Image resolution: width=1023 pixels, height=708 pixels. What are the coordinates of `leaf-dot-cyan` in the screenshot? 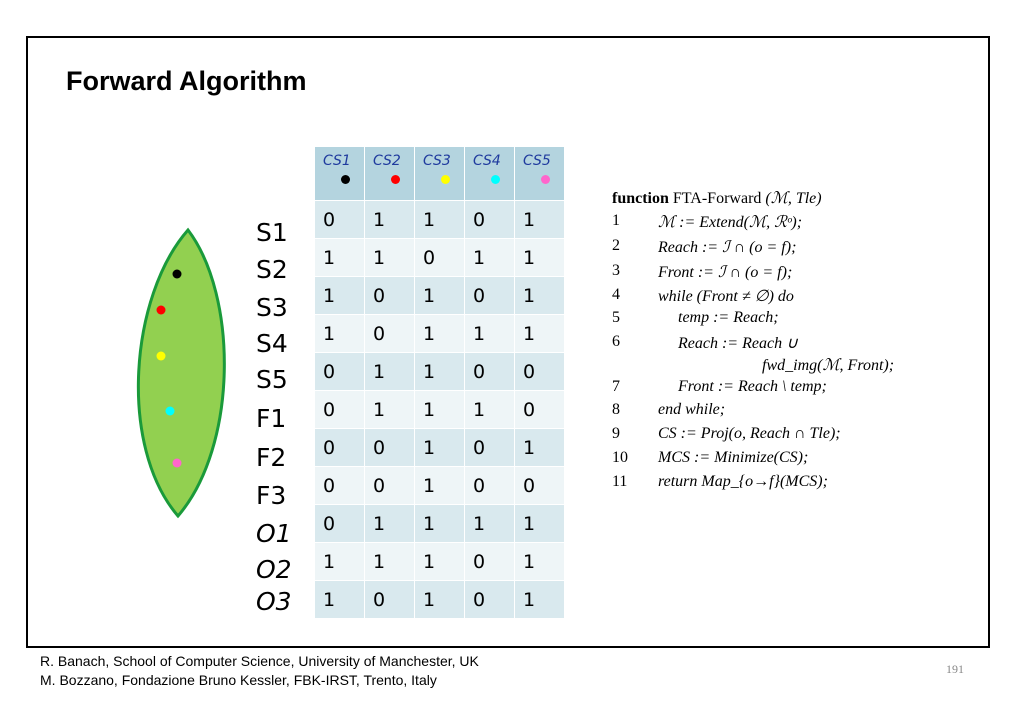 It's located at (170, 411).